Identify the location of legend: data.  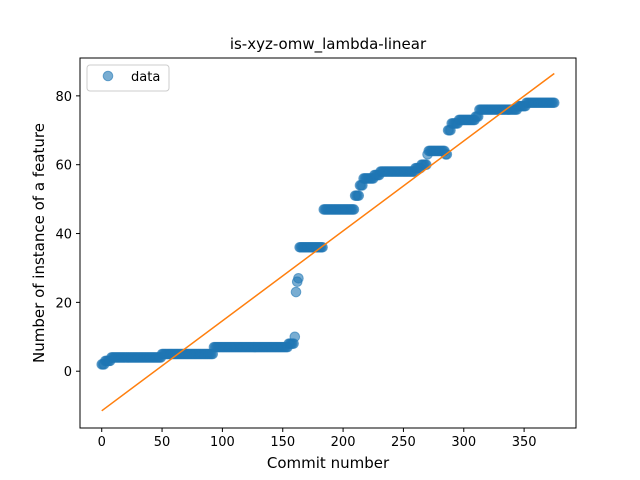
(128, 78).